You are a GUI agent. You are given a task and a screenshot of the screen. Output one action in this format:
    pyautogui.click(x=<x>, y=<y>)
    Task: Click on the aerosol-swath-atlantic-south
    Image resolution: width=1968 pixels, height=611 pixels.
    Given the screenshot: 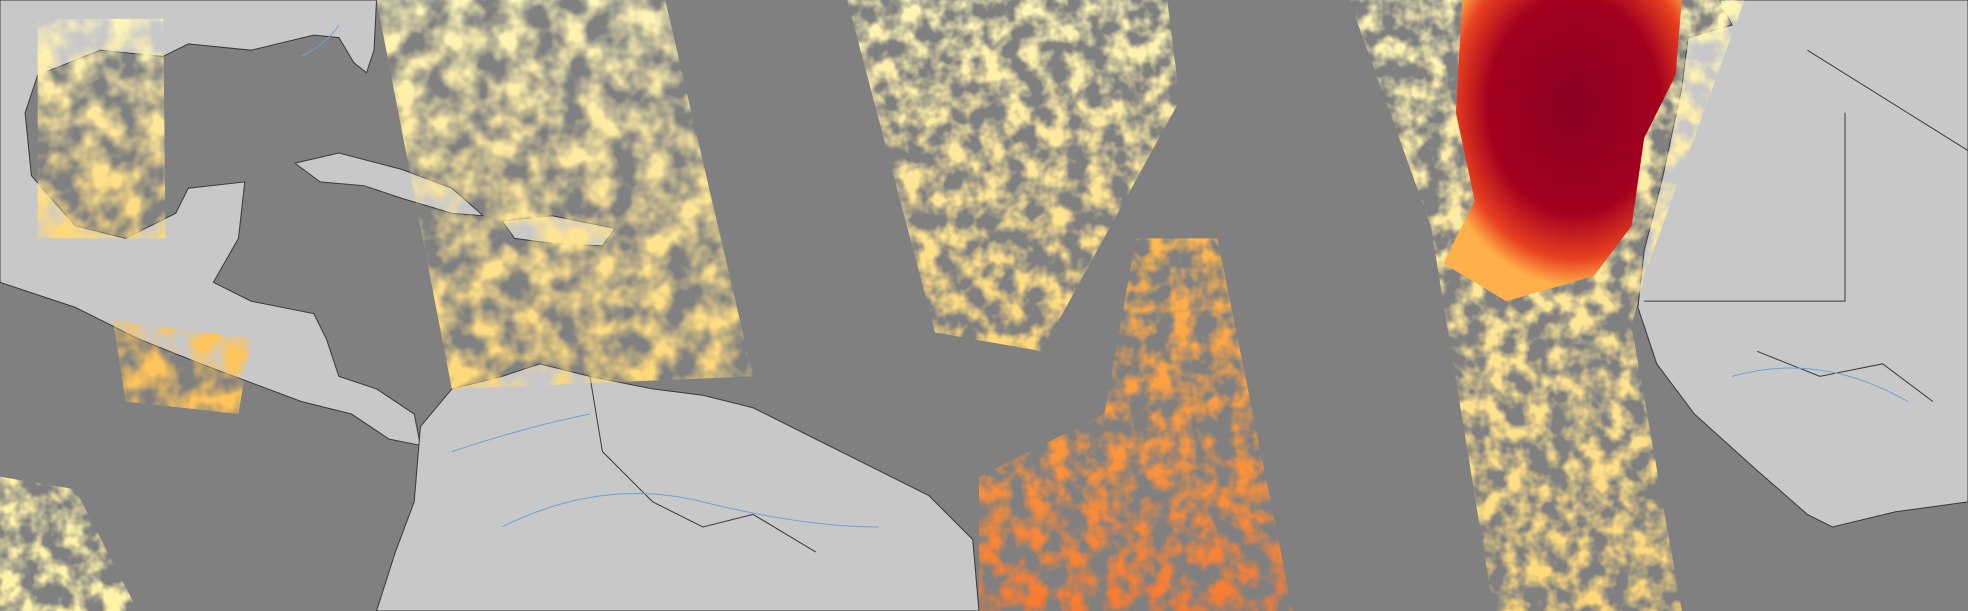 What is the action you would take?
    pyautogui.click(x=1135, y=424)
    